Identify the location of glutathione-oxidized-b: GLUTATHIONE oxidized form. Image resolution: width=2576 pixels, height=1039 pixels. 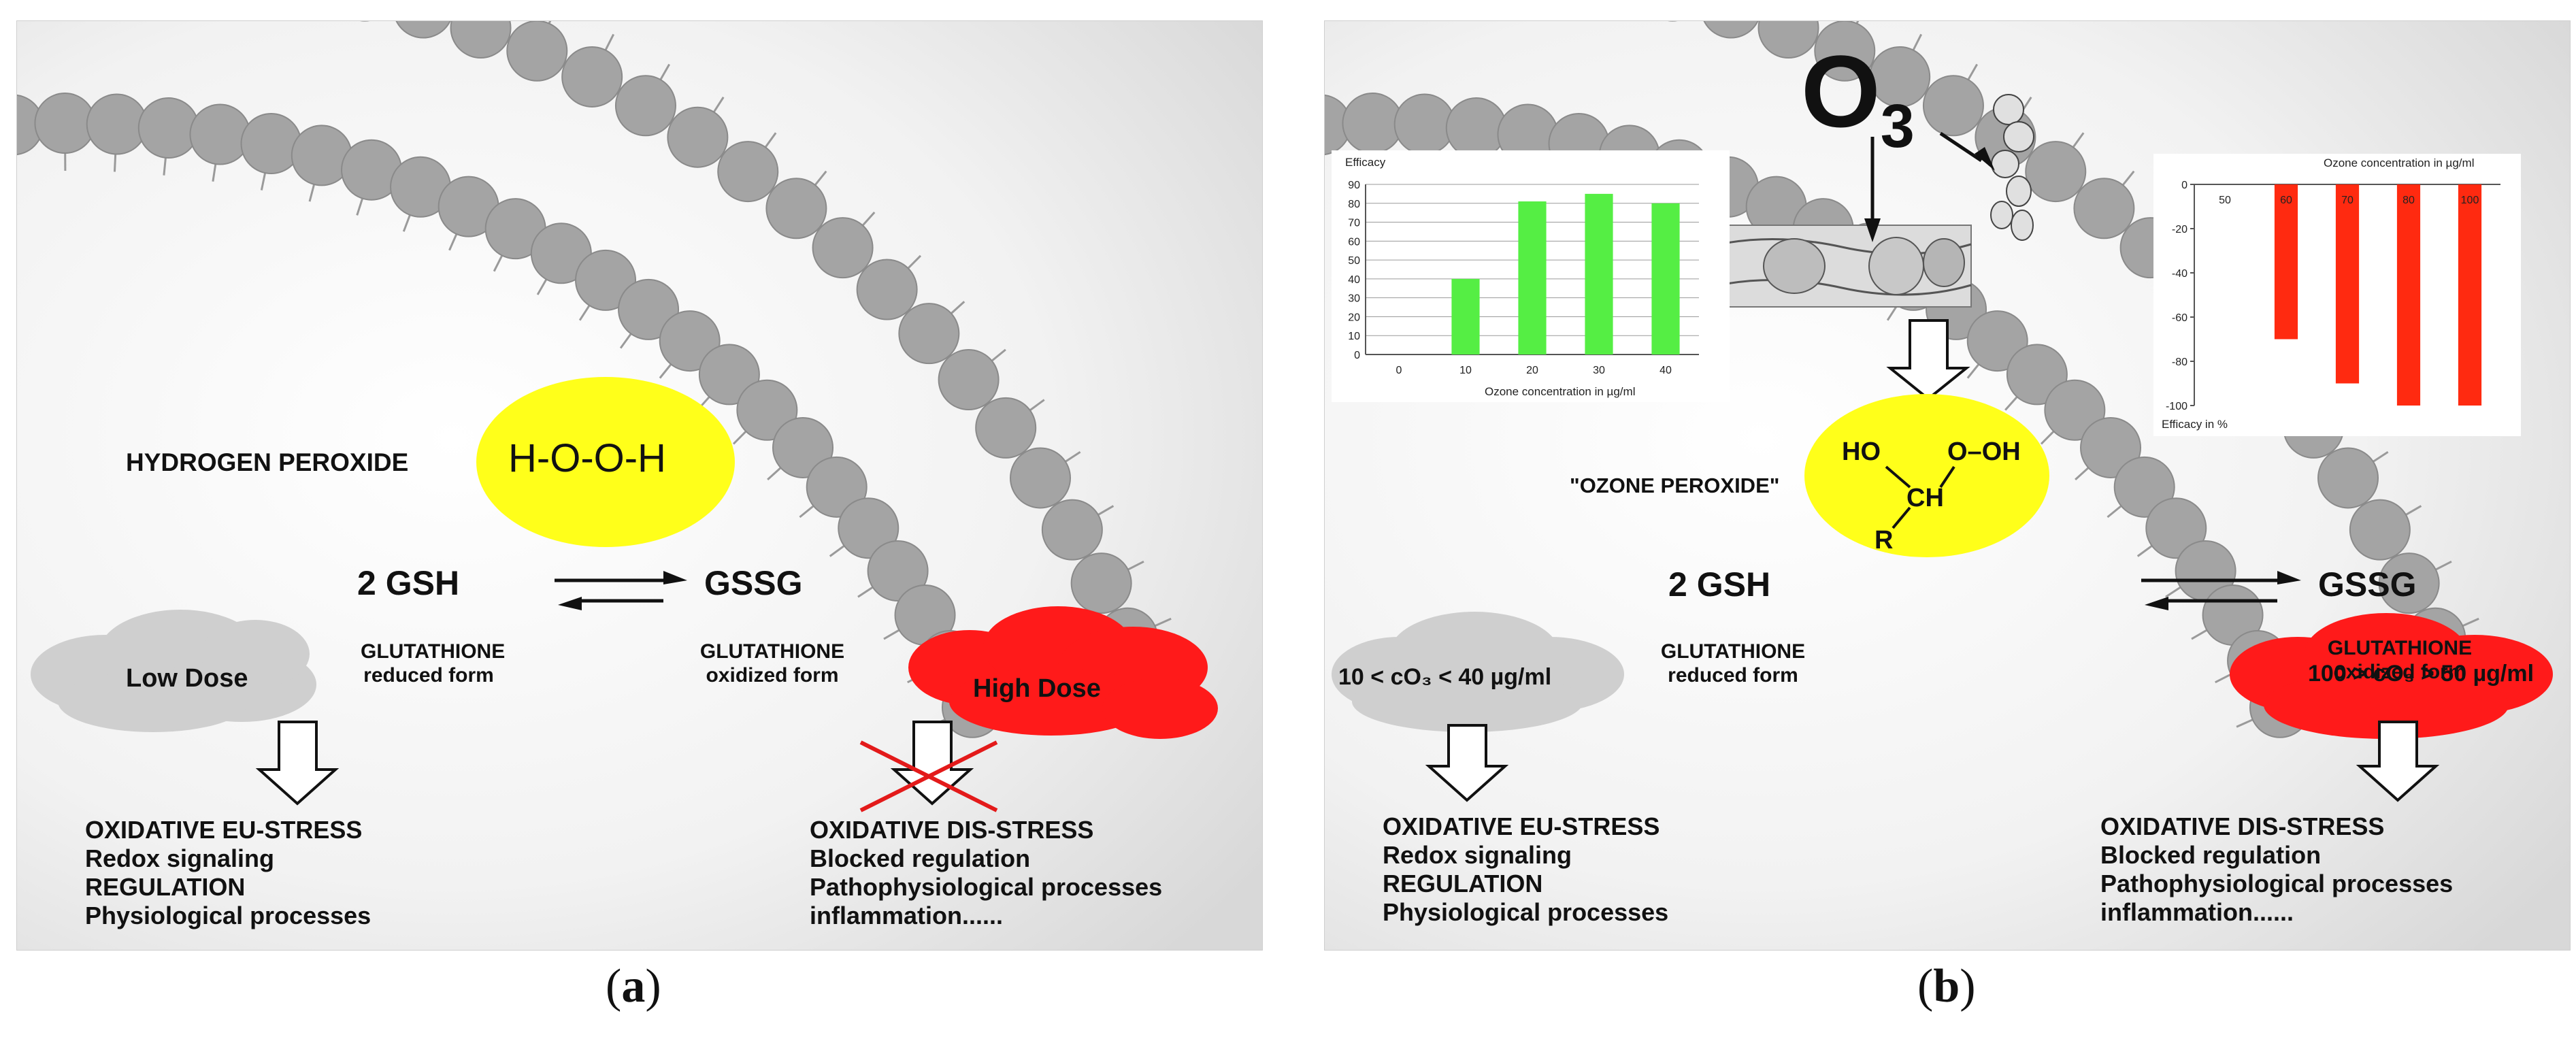
(2400, 660).